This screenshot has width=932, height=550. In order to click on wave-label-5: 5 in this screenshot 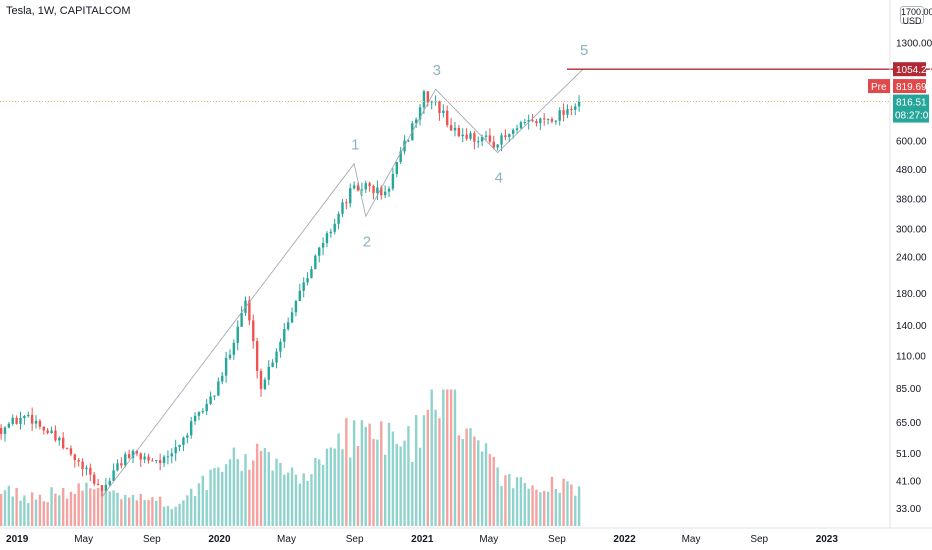, I will do `click(584, 50)`.